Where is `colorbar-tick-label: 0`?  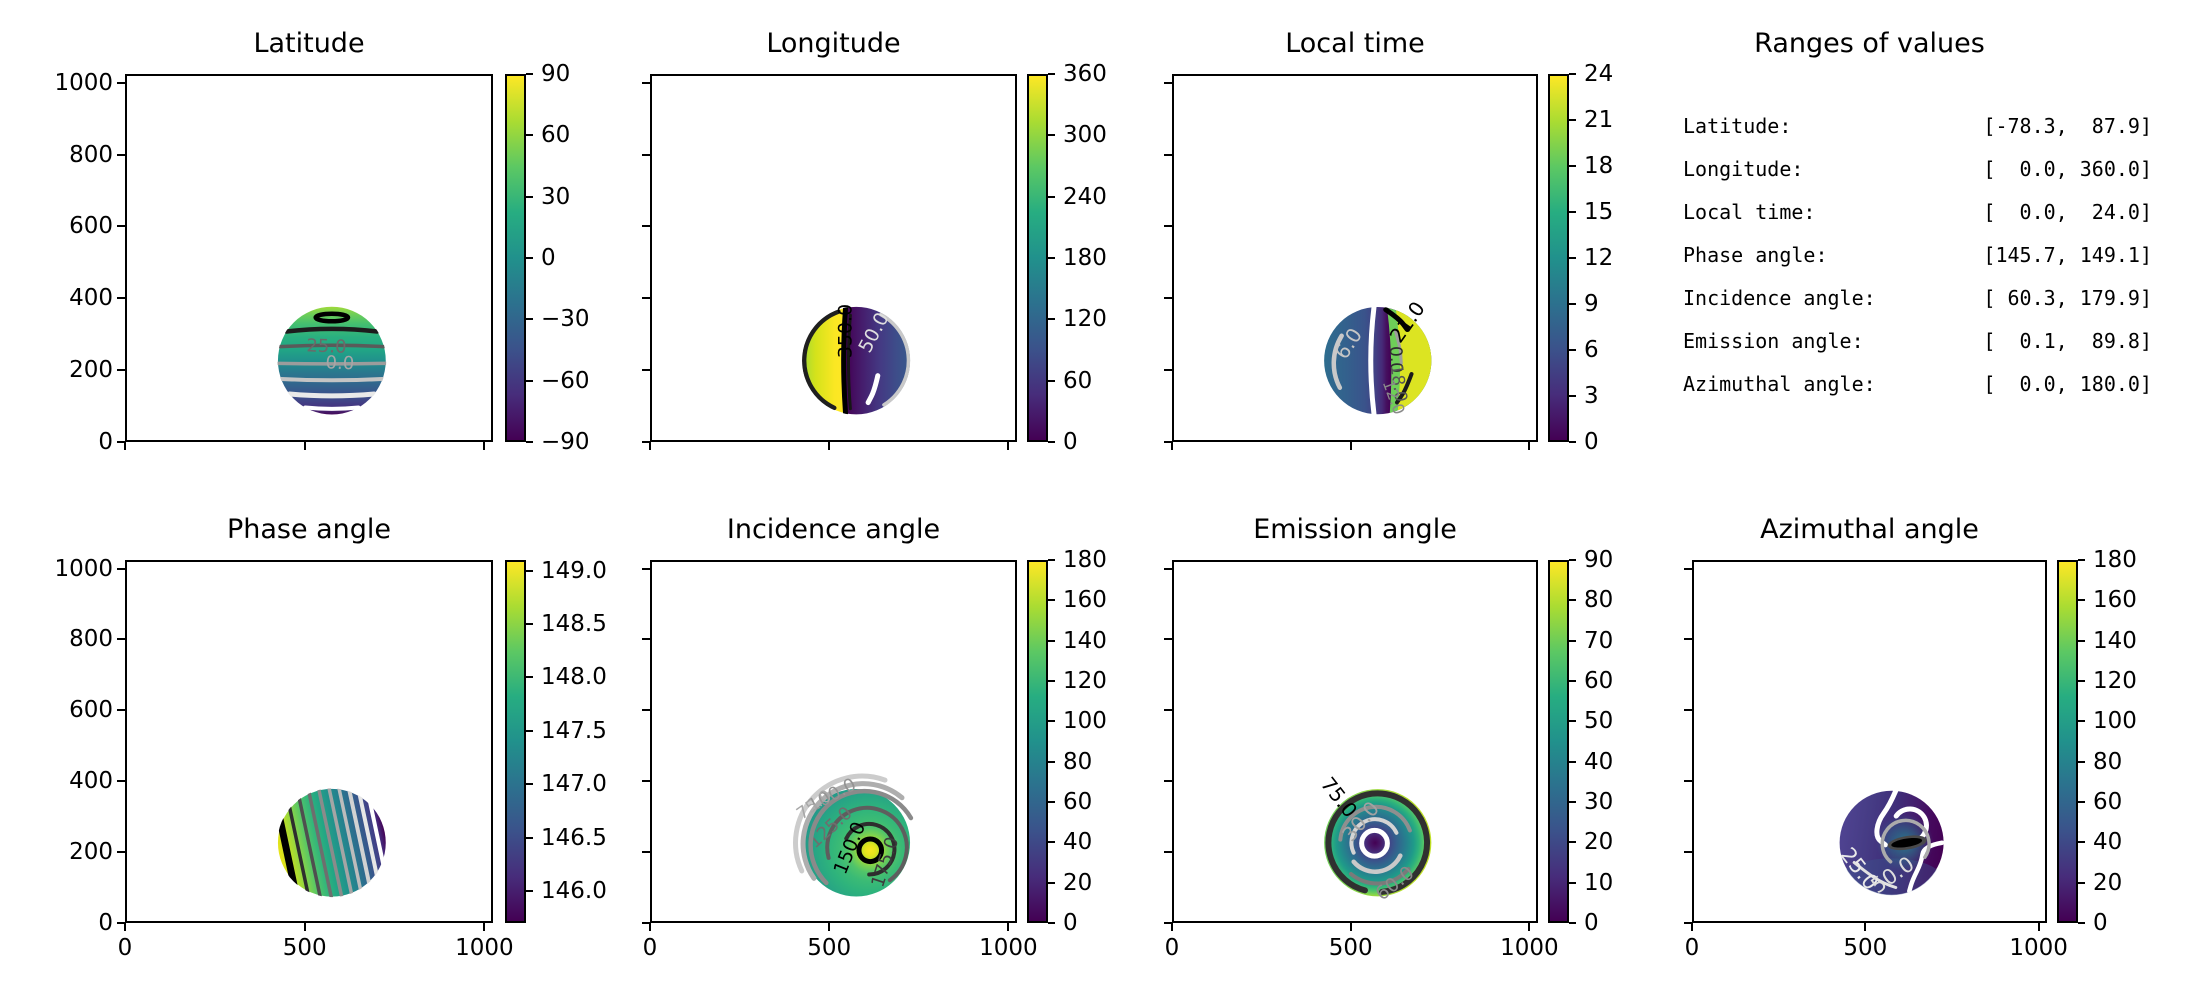
colorbar-tick-label: 0 is located at coordinates (1070, 923).